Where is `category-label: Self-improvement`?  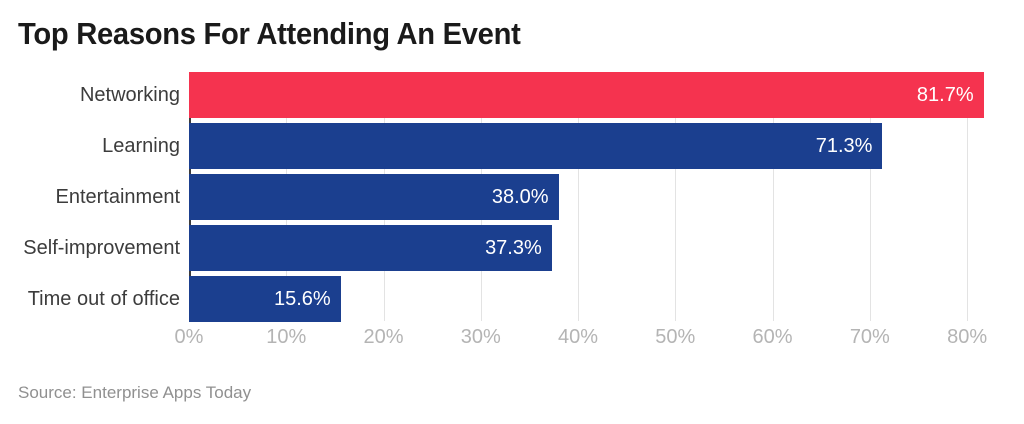 category-label: Self-improvement is located at coordinates (101, 248).